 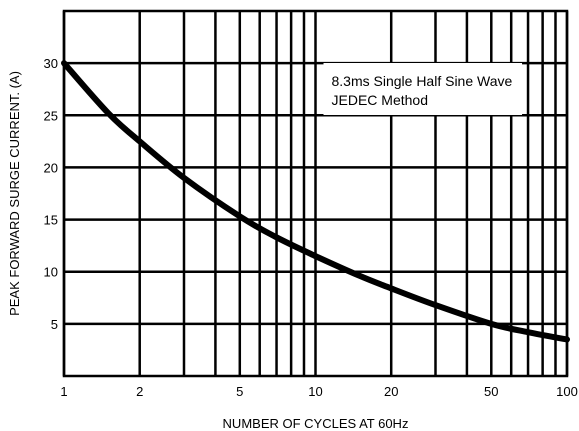 What do you see at coordinates (51, 115) in the screenshot?
I see `y-tick-label: 25` at bounding box center [51, 115].